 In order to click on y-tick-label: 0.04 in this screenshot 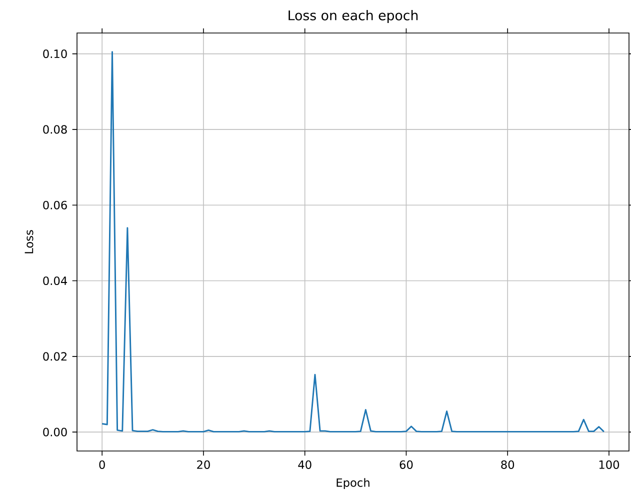, I will do `click(55, 281)`.